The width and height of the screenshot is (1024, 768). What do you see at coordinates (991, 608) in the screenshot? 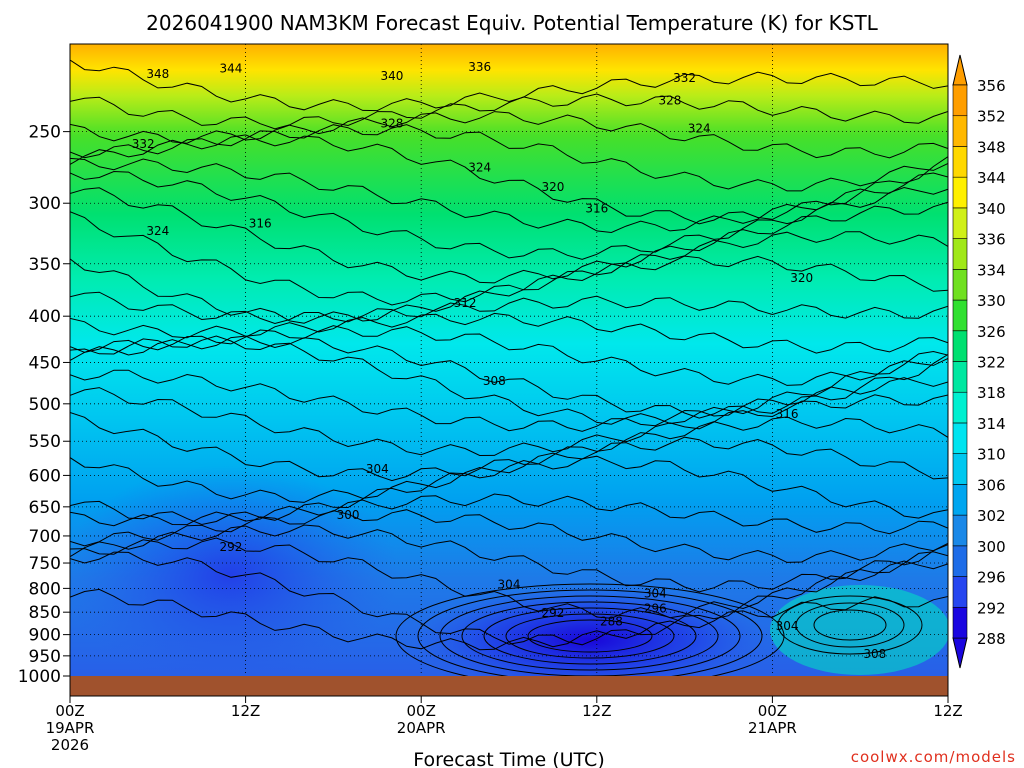
I see `colorbar-label: 292` at bounding box center [991, 608].